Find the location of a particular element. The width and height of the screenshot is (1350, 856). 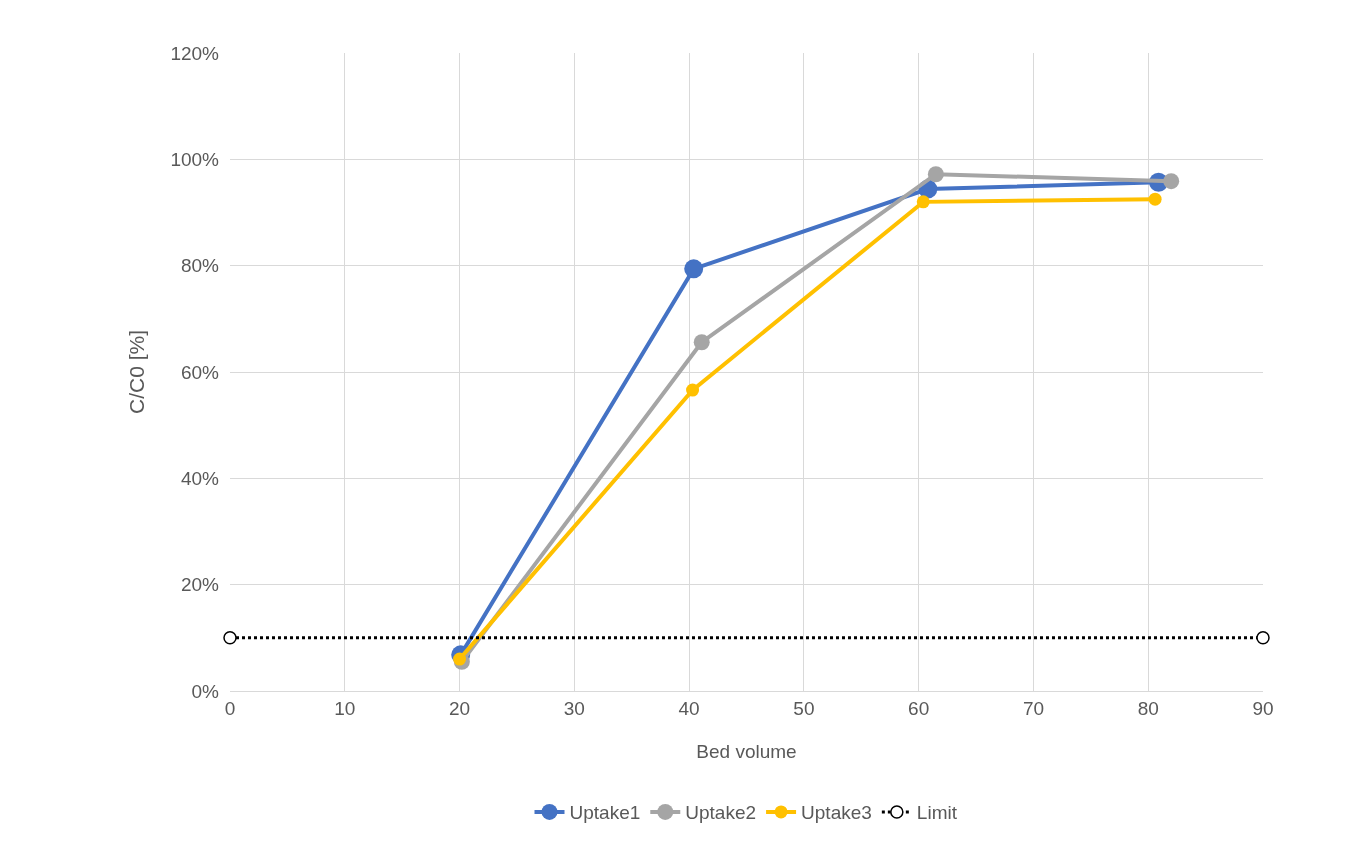

y-tick-label: 100% is located at coordinates (195, 159).